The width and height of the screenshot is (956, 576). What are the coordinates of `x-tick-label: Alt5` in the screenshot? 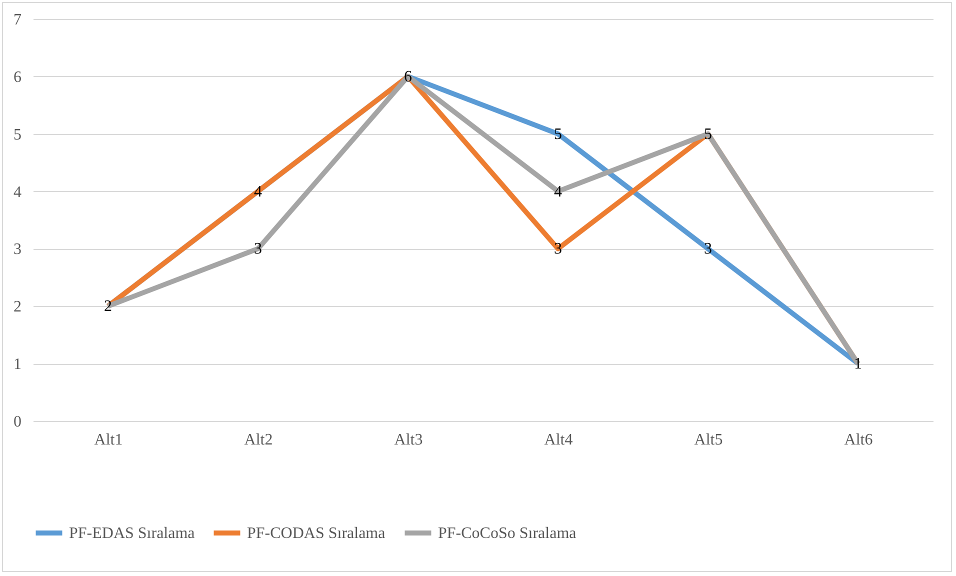 It's located at (708, 440).